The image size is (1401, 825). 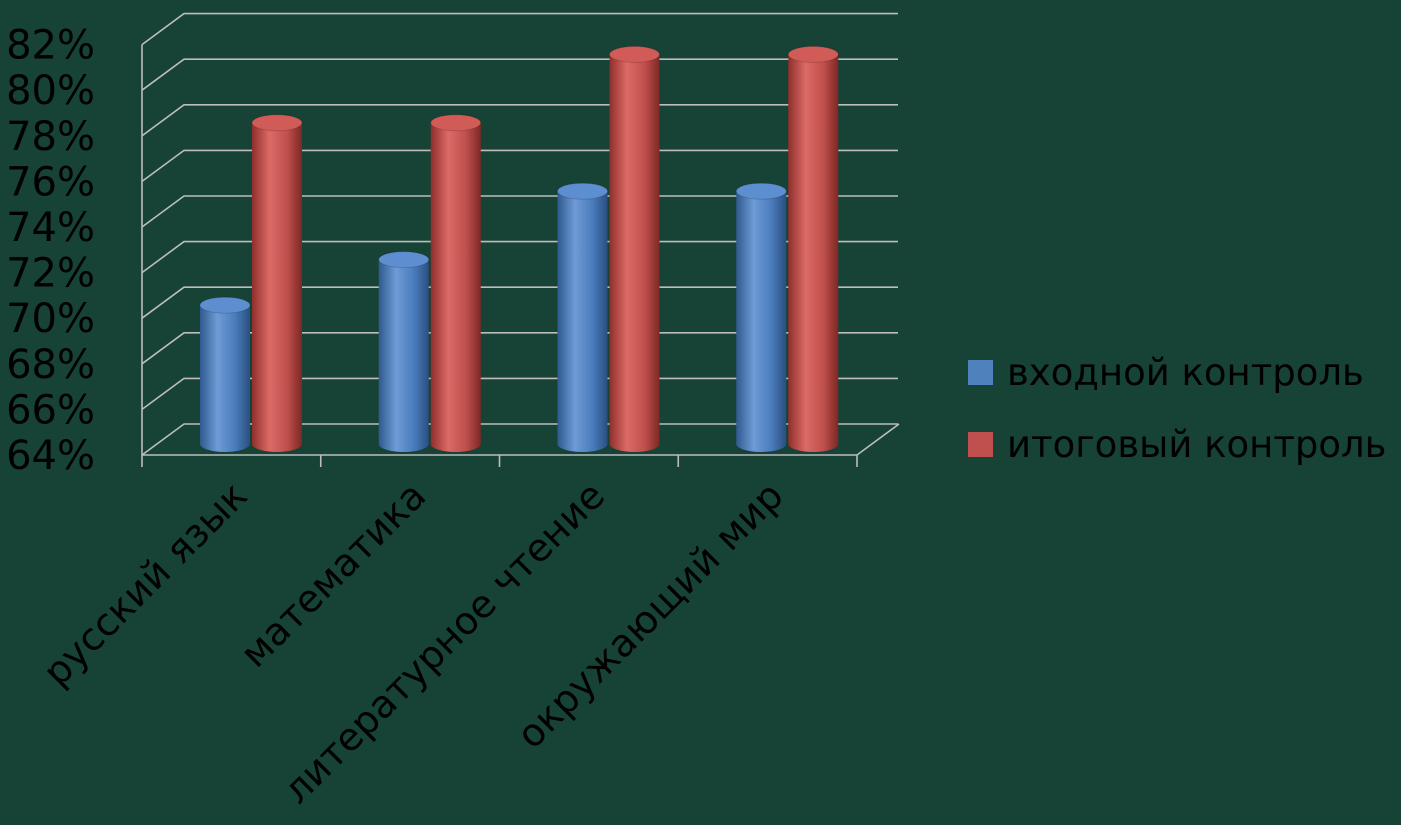 I want to click on y-tick-label: 72%, so click(x=50, y=274).